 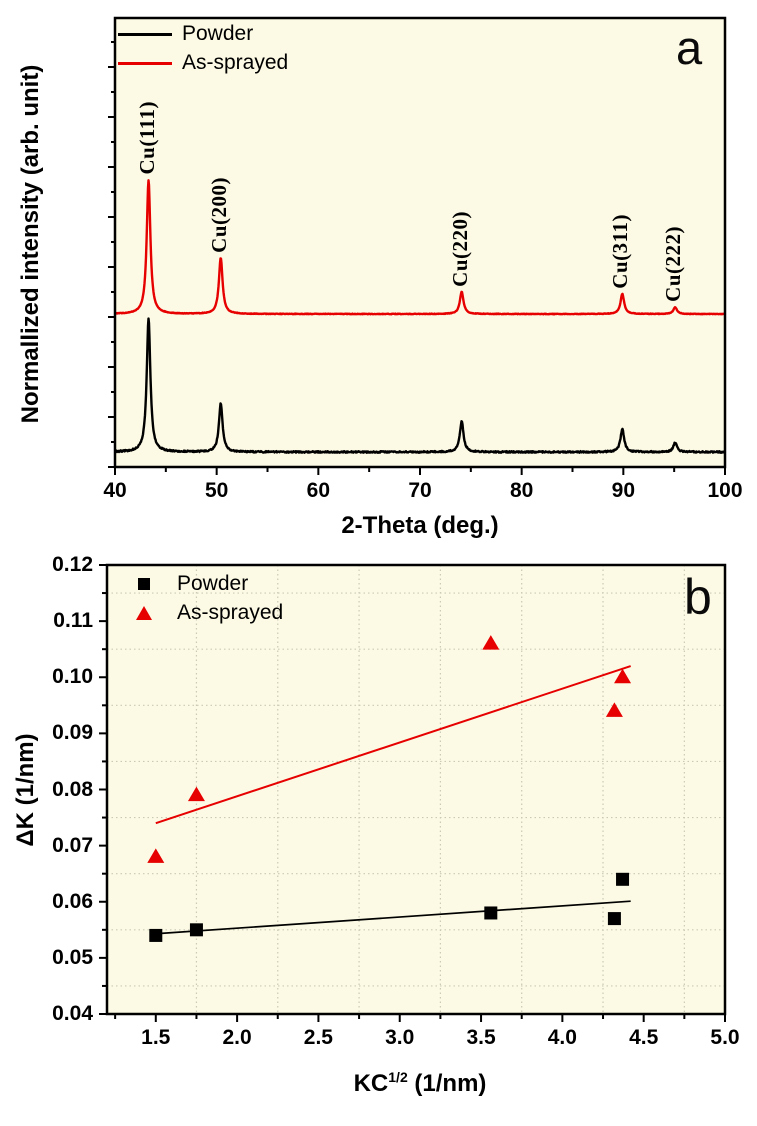 What do you see at coordinates (698, 597) in the screenshot?
I see `panel-b-letter: b` at bounding box center [698, 597].